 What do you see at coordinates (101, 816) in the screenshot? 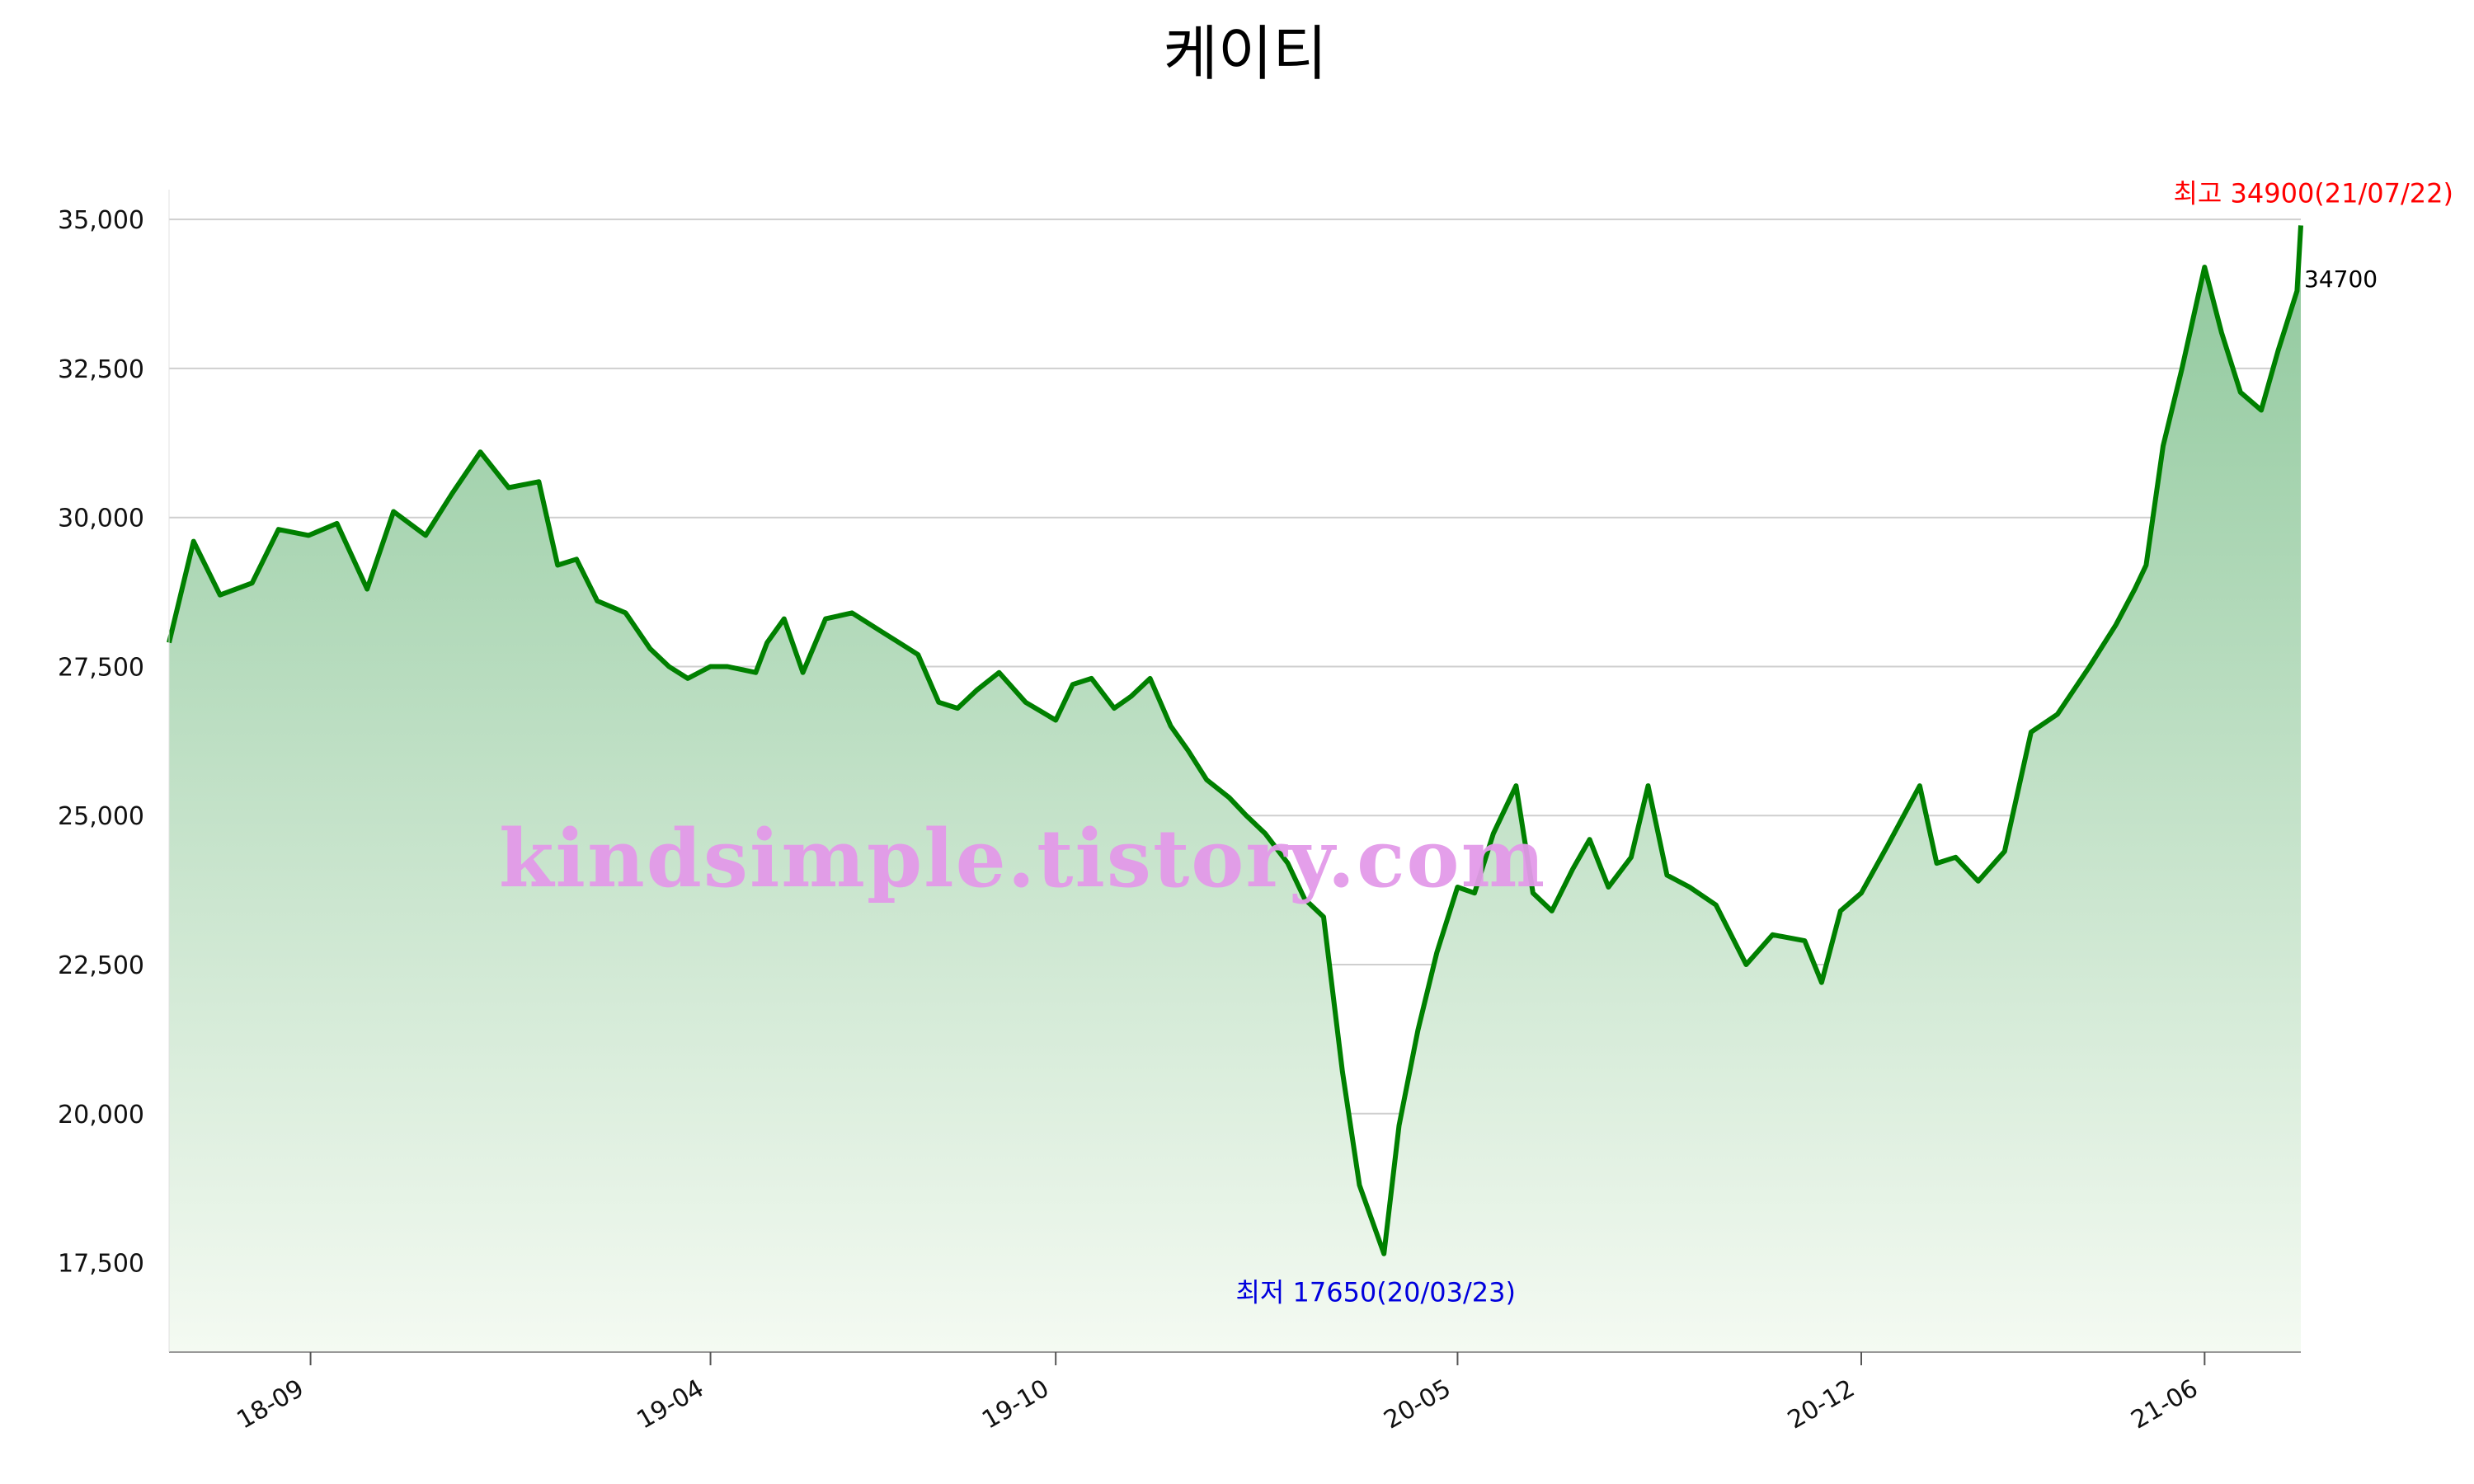
I see `y-tick-label: 25,000` at bounding box center [101, 816].